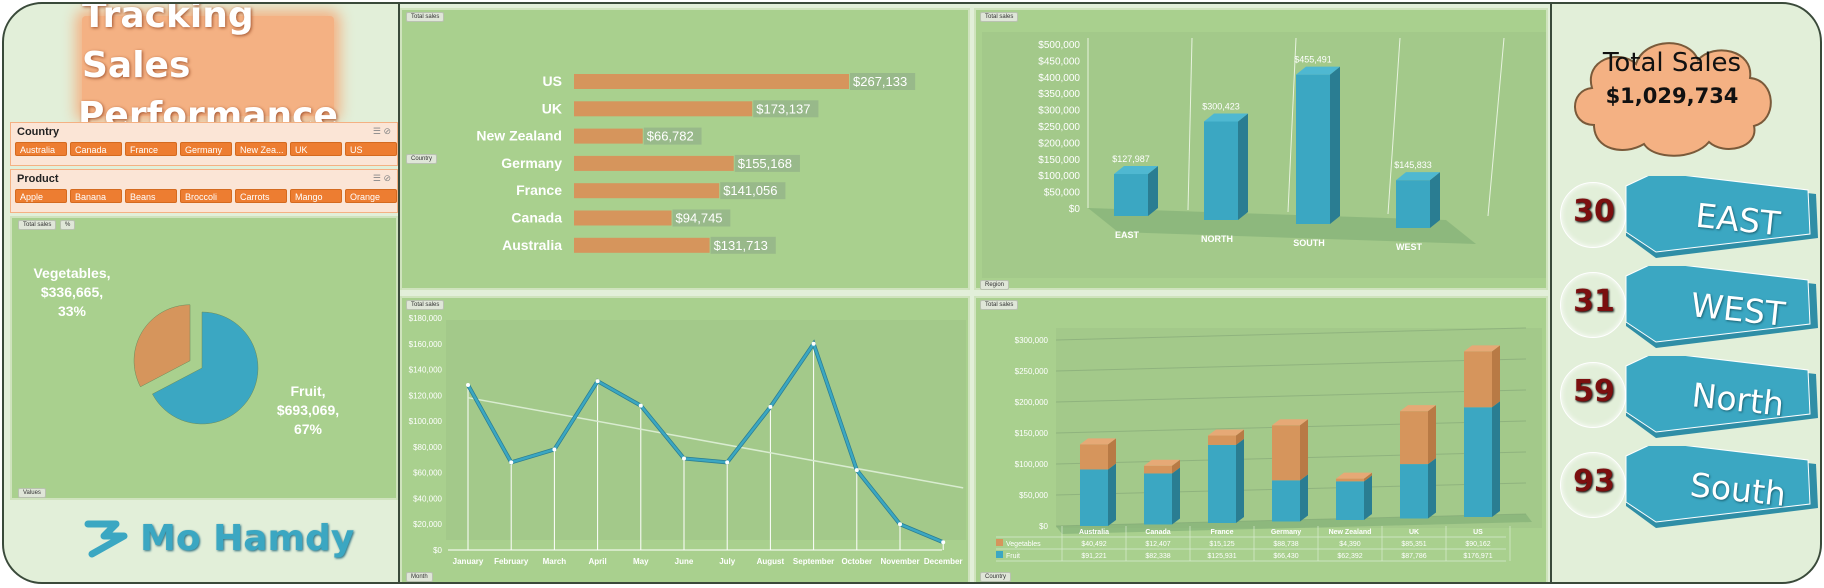  What do you see at coordinates (1413, 165) in the screenshot?
I see `column-data-label: $145,833` at bounding box center [1413, 165].